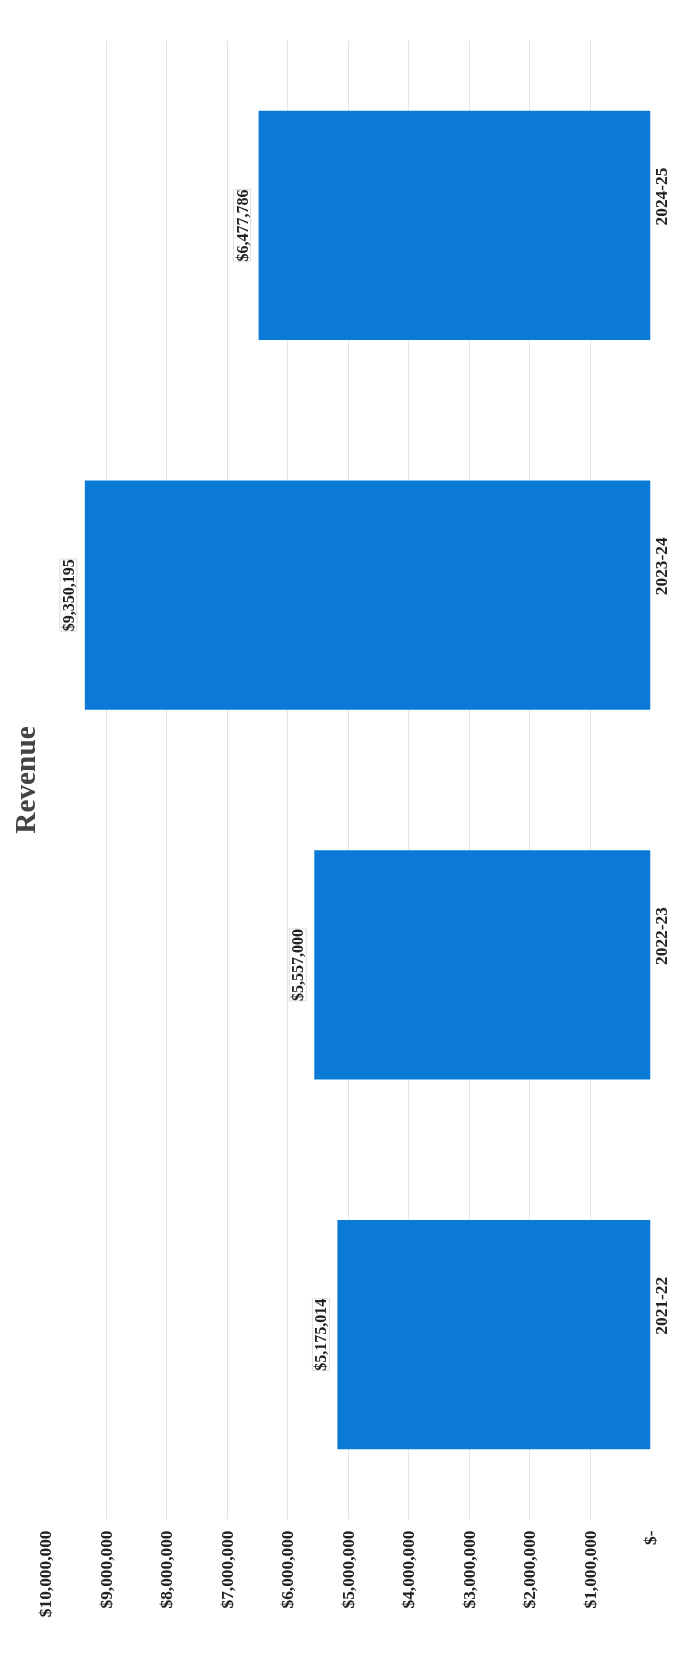 The height and width of the screenshot is (1660, 693). What do you see at coordinates (321, 1334) in the screenshot?
I see `data-label: $5,175,014` at bounding box center [321, 1334].